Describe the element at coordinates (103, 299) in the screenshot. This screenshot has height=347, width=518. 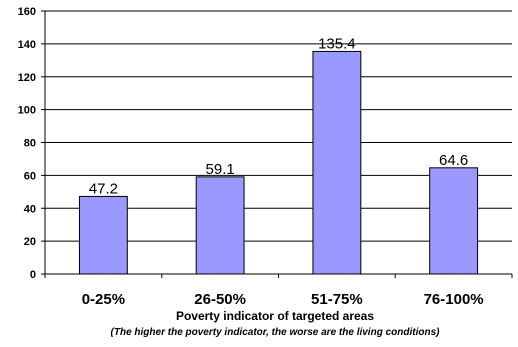
I see `category-label: 0-25%` at that location.